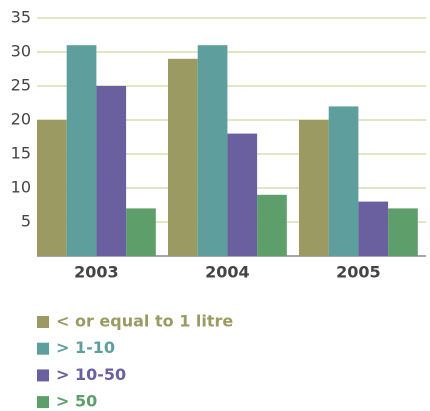 The image size is (430, 411). Describe the element at coordinates (21, 51) in the screenshot. I see `y-tick-label: 30` at that location.